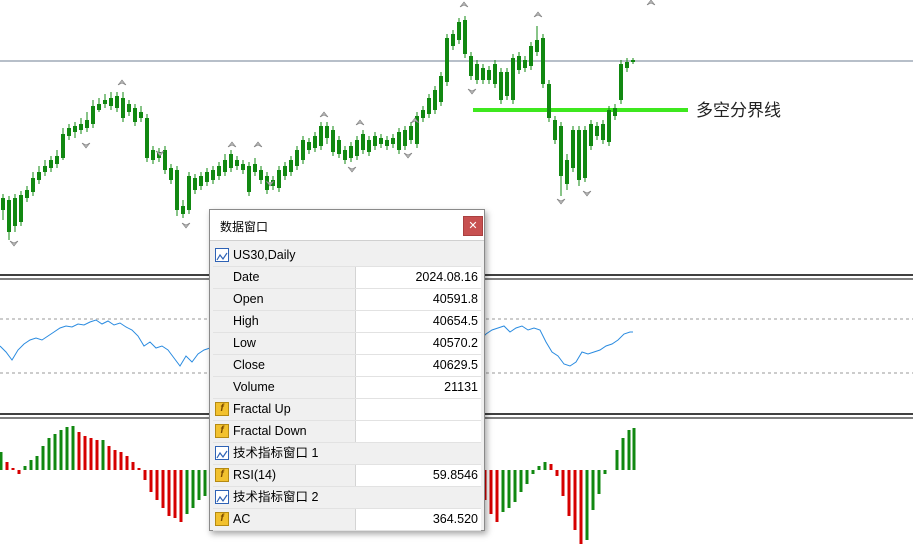 This screenshot has height=550, width=913. I want to click on ohlc-label: Open, so click(248, 299).